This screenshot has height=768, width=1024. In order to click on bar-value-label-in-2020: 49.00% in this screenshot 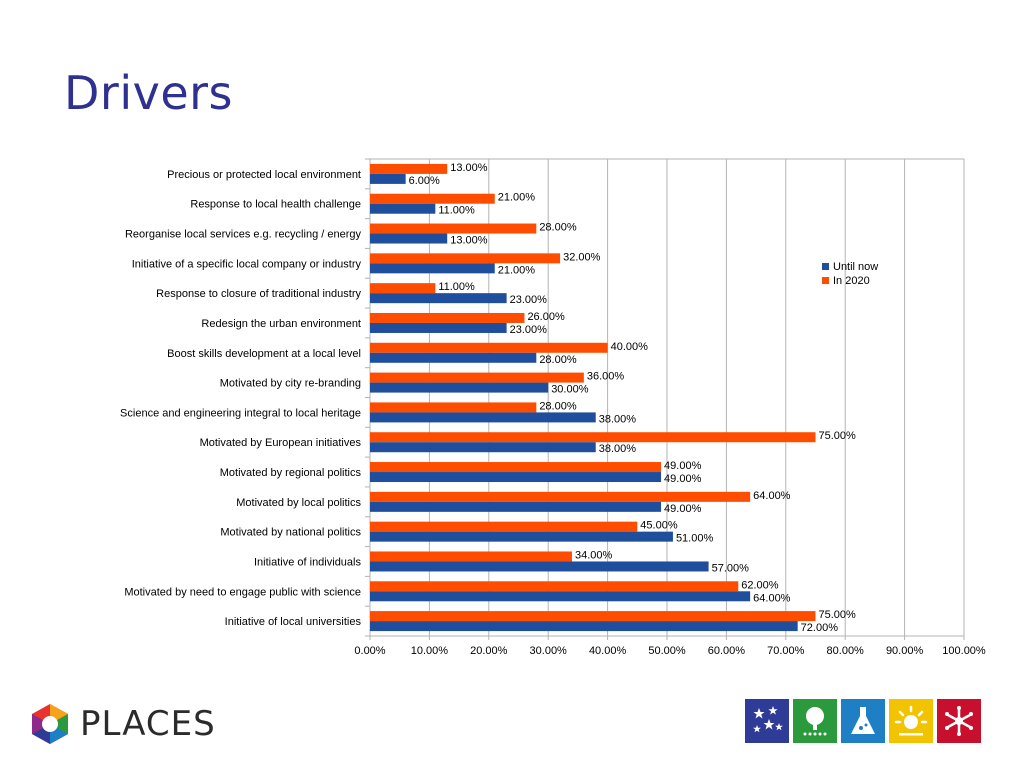, I will do `click(683, 466)`.